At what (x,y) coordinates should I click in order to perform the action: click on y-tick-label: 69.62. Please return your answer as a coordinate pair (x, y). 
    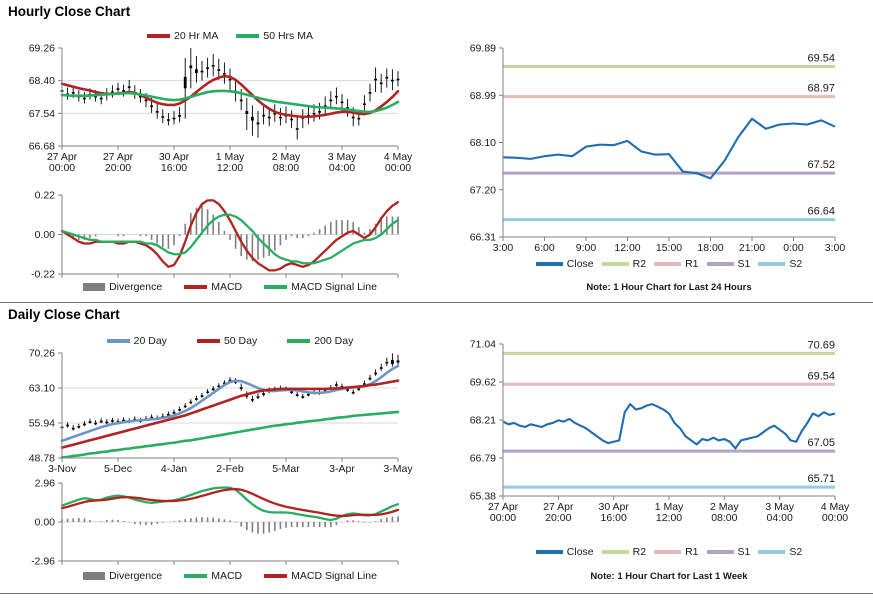
    Looking at the image, I should click on (483, 383).